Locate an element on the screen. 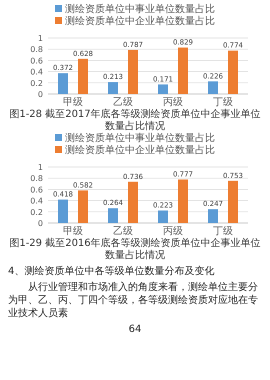 The height and width of the screenshot is (380, 270). text: 4、测绘资质单位中各等级单位数量分布及变化 is located at coordinates (112, 271).